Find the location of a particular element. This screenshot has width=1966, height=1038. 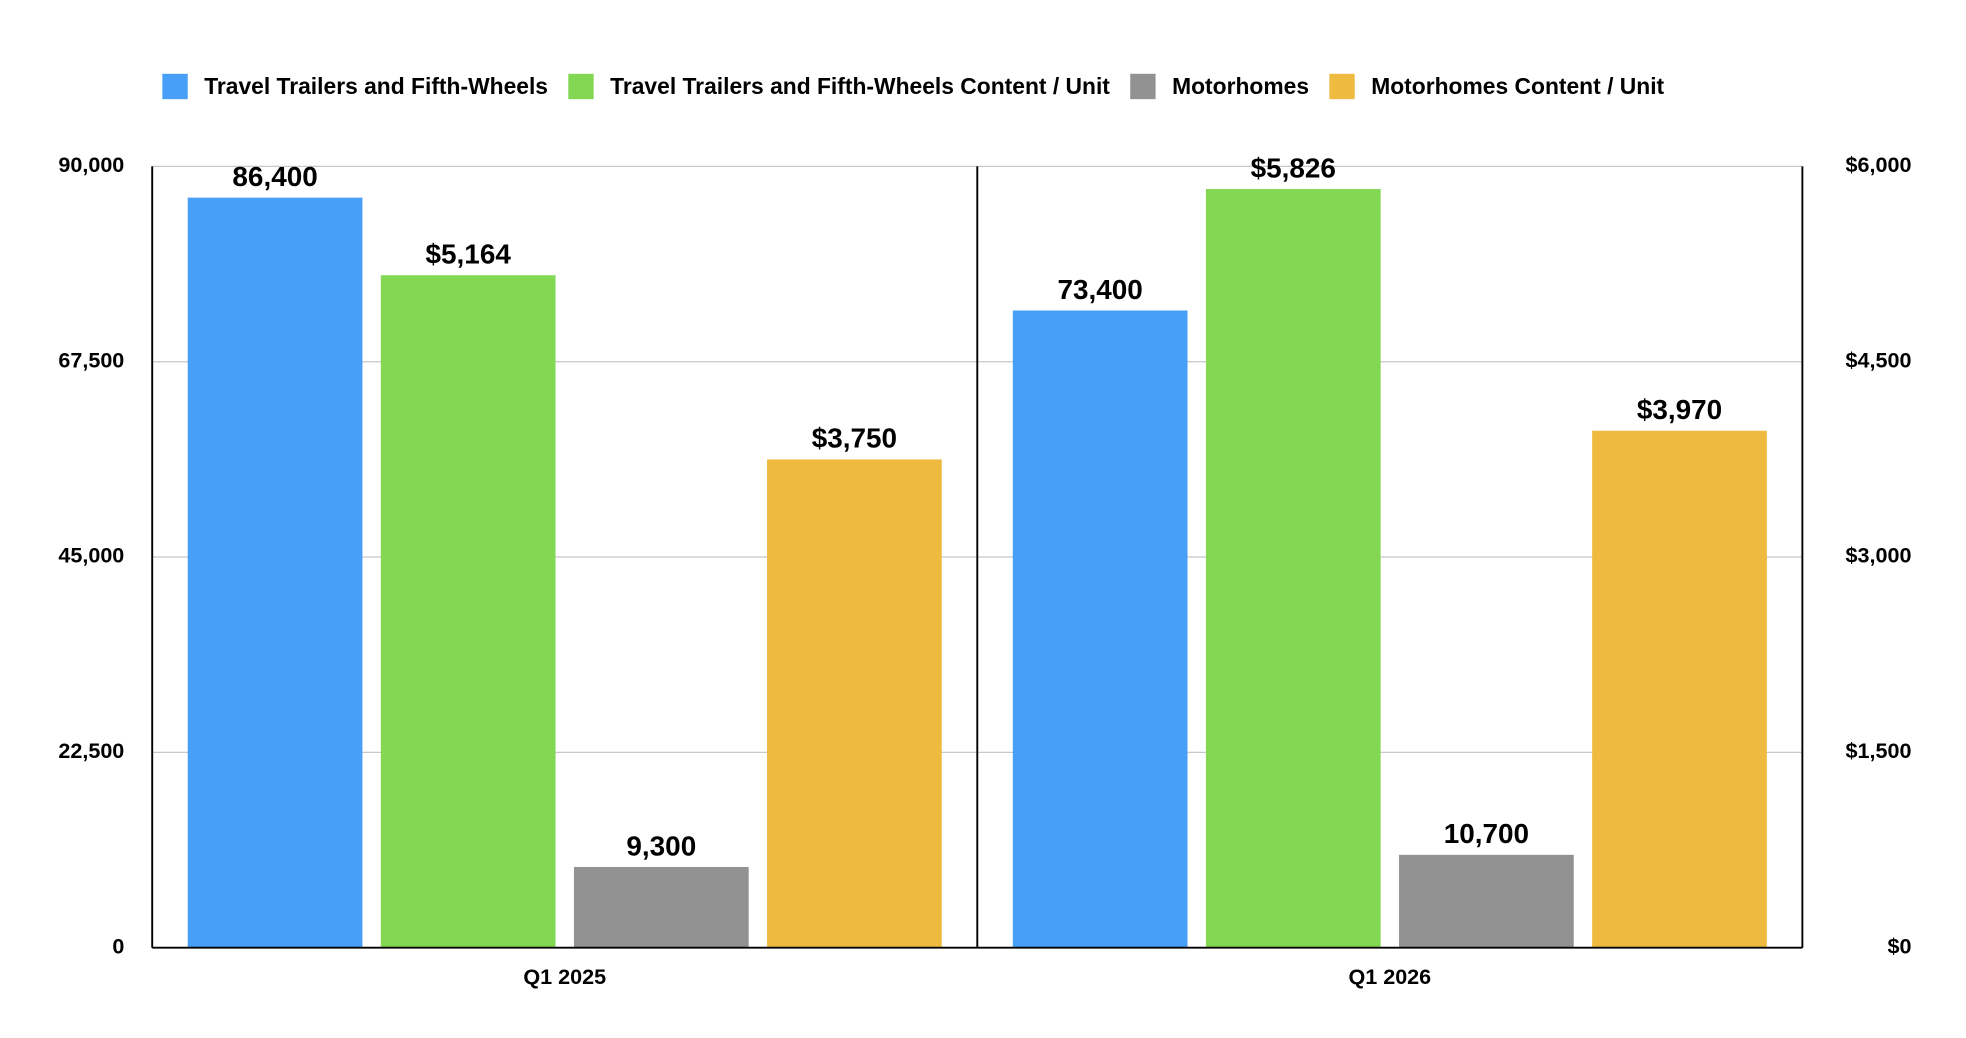

y-tick-label: 90,000 is located at coordinates (91, 164).